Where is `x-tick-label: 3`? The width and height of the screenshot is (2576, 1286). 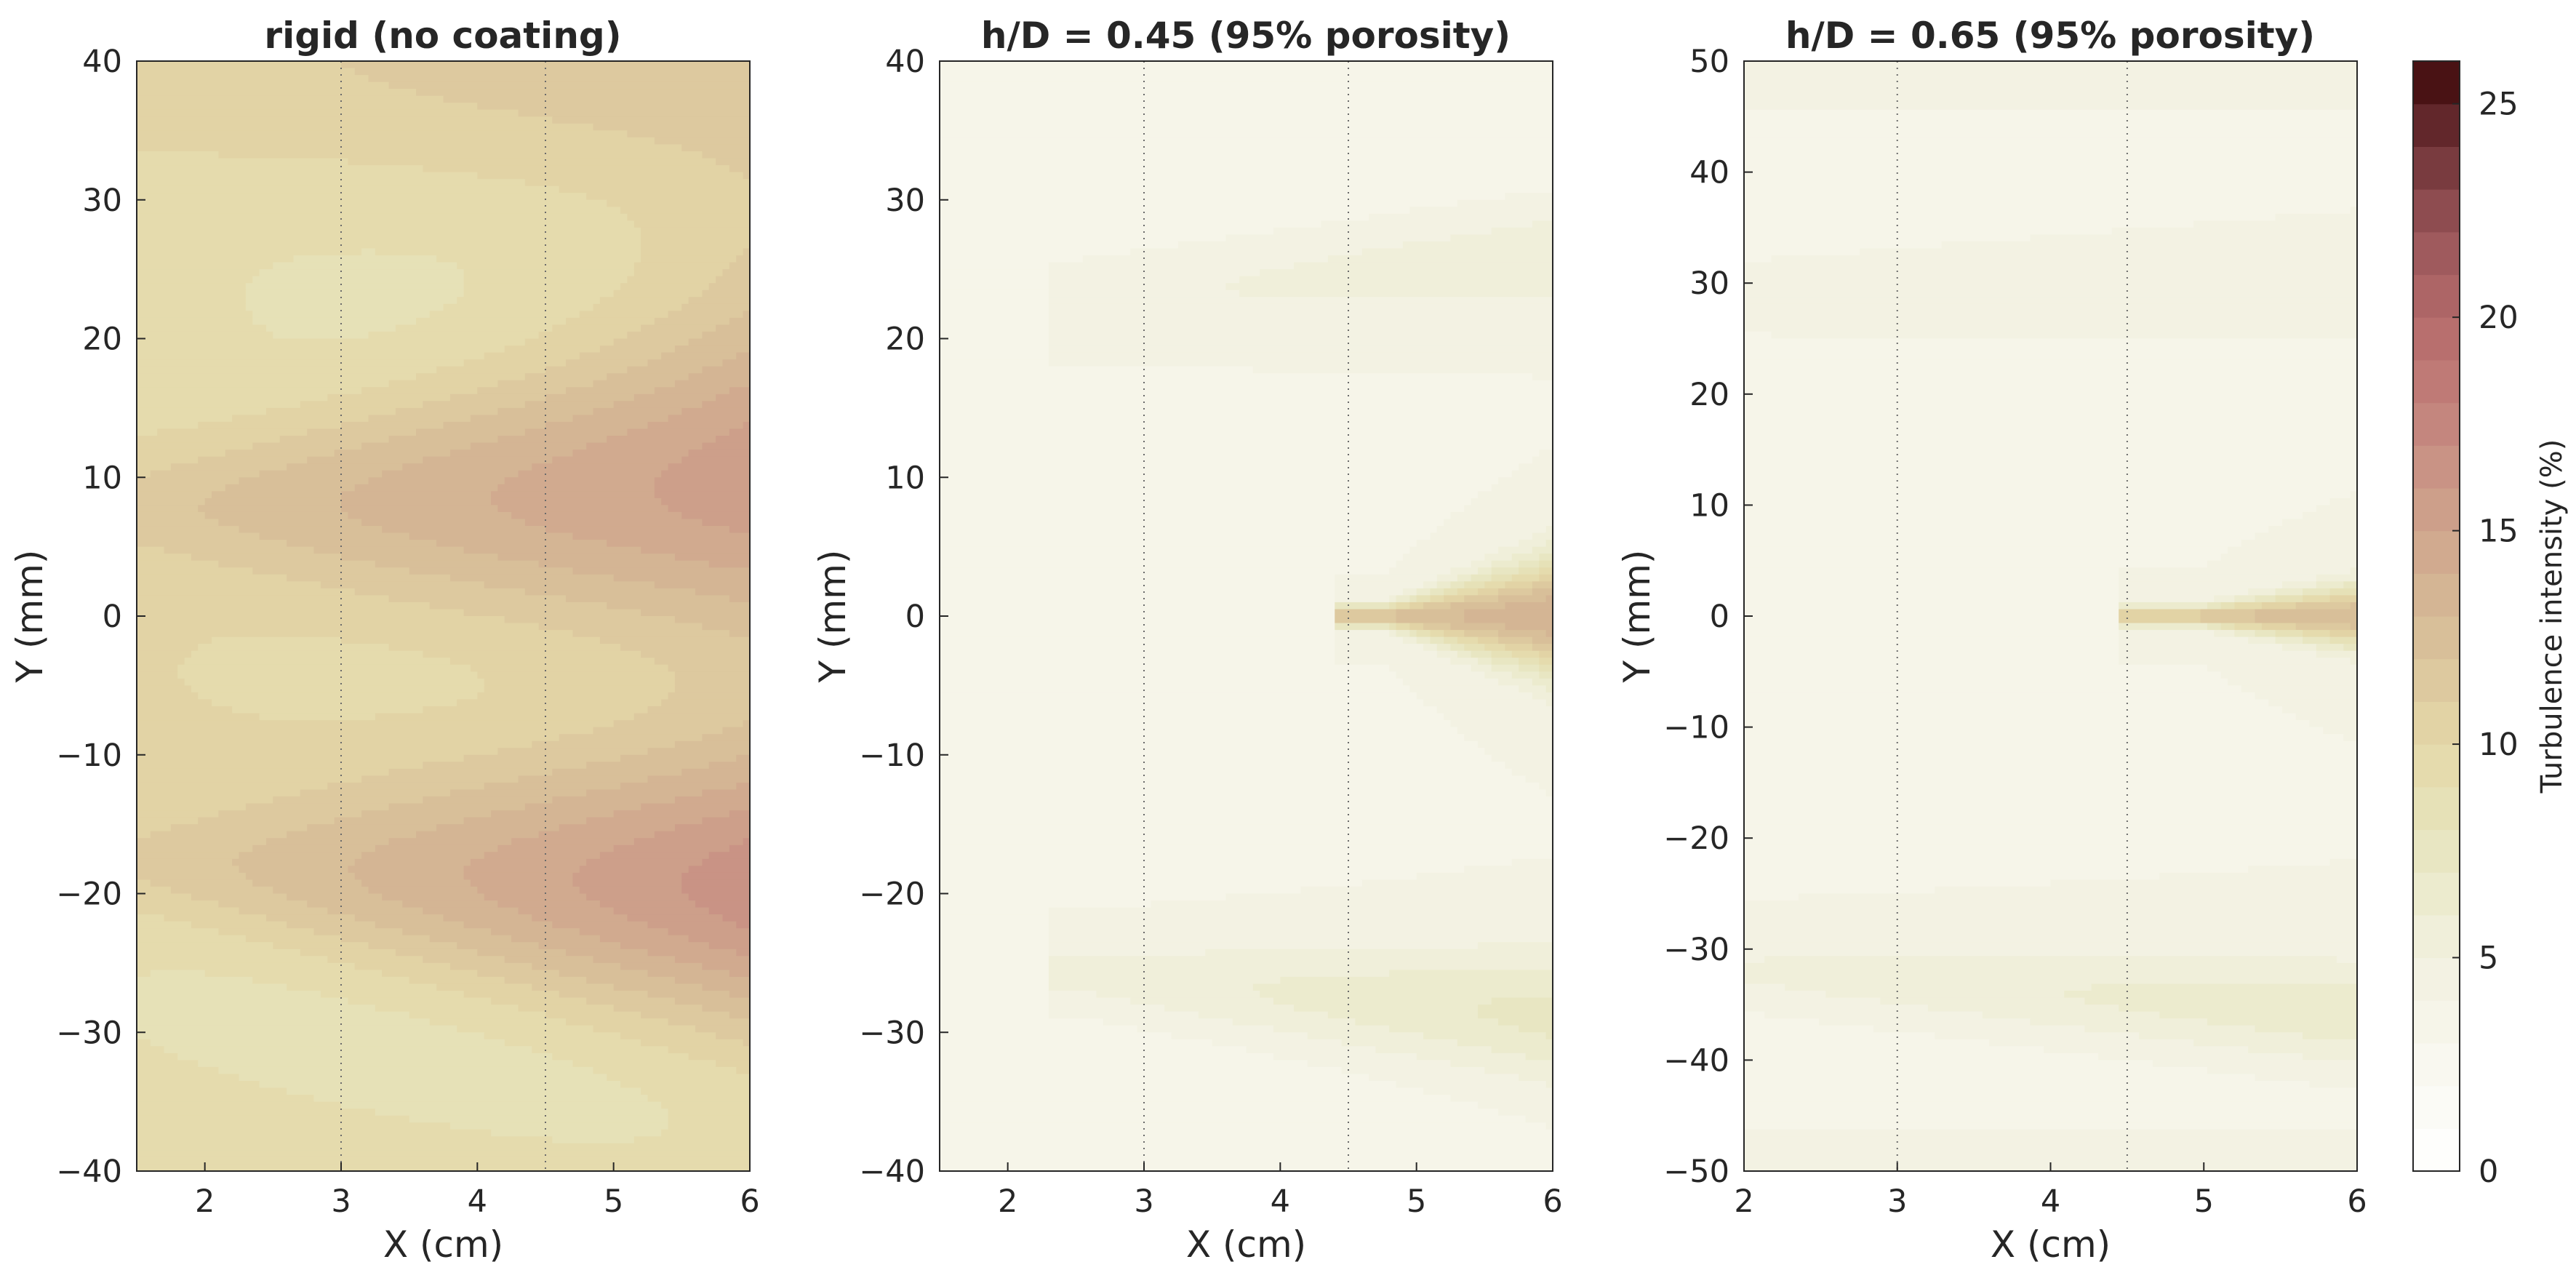
x-tick-label: 3 is located at coordinates (1897, 1201).